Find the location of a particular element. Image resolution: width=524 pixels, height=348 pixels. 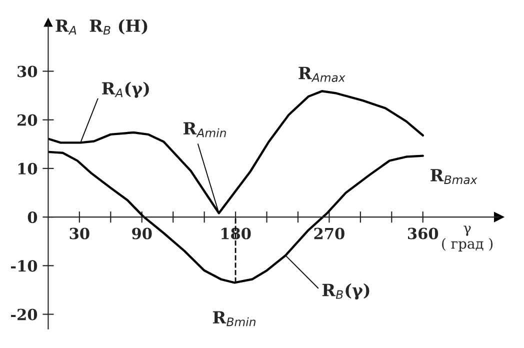

y-tick-label: -20 is located at coordinates (24, 314).